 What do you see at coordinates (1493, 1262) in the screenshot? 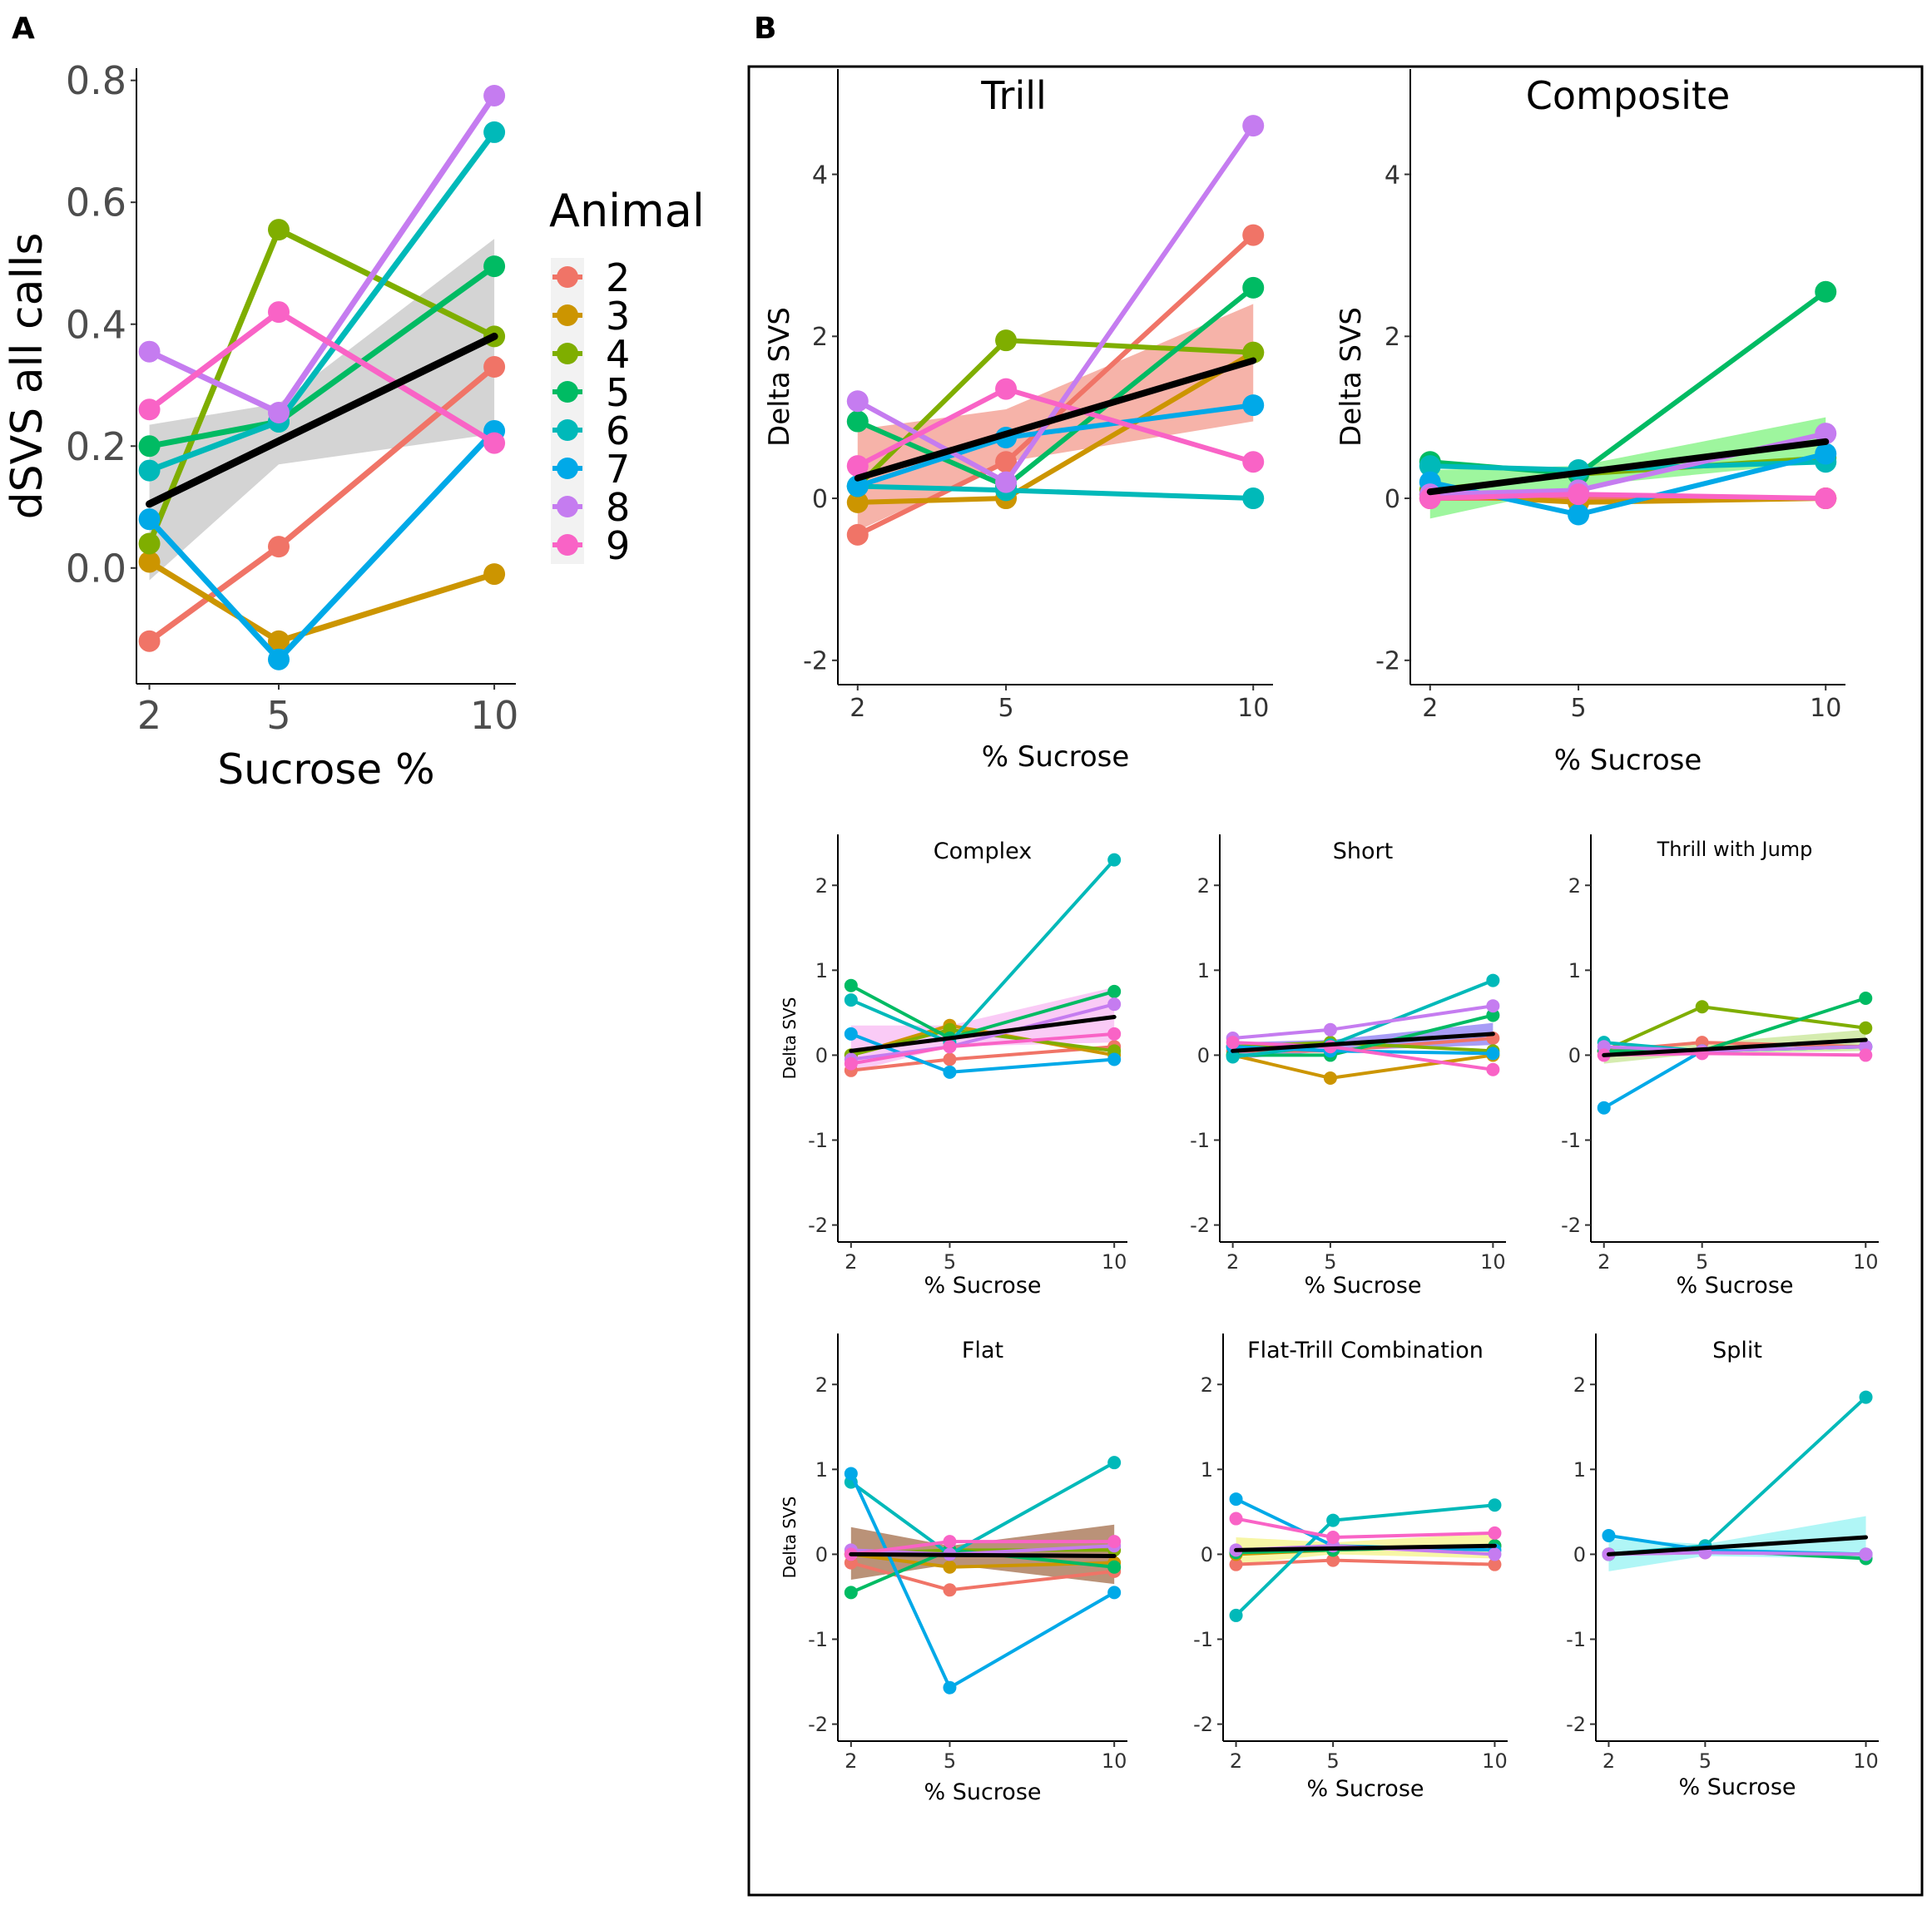
I see `x-tick-label-short: 10` at bounding box center [1493, 1262].